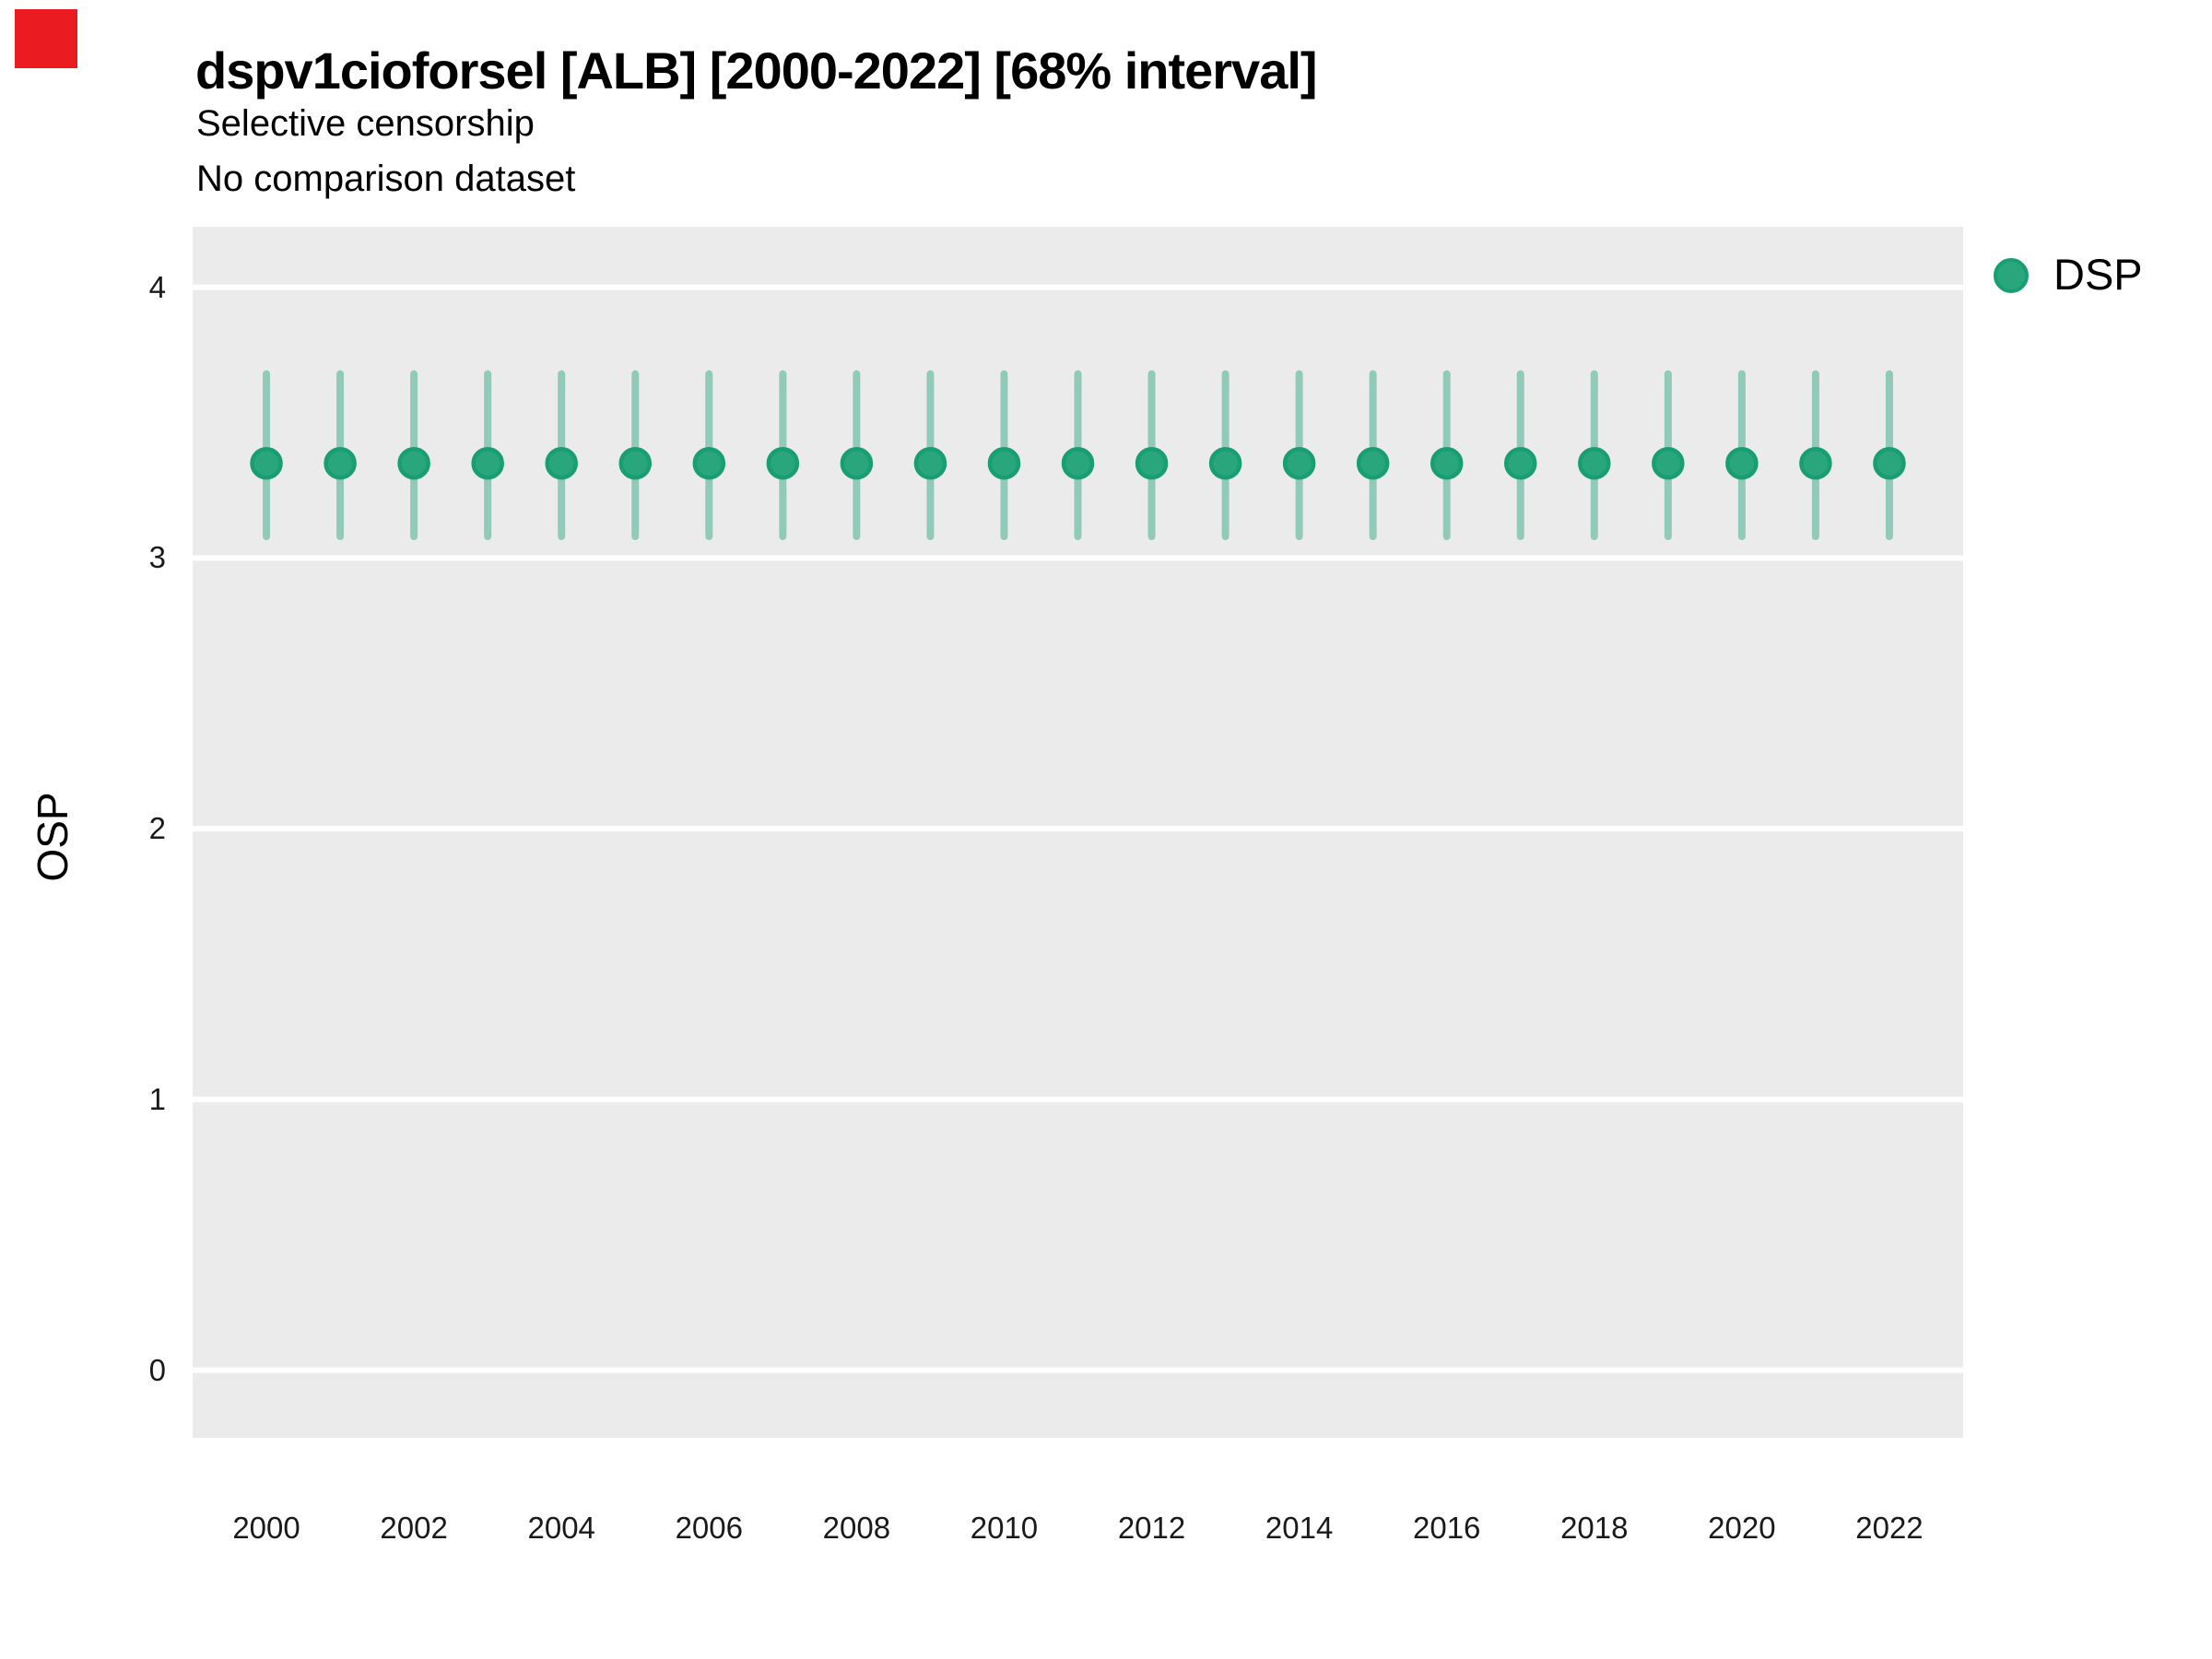 This screenshot has height=1659, width=2212. I want to click on red-marker-square, so click(46, 38).